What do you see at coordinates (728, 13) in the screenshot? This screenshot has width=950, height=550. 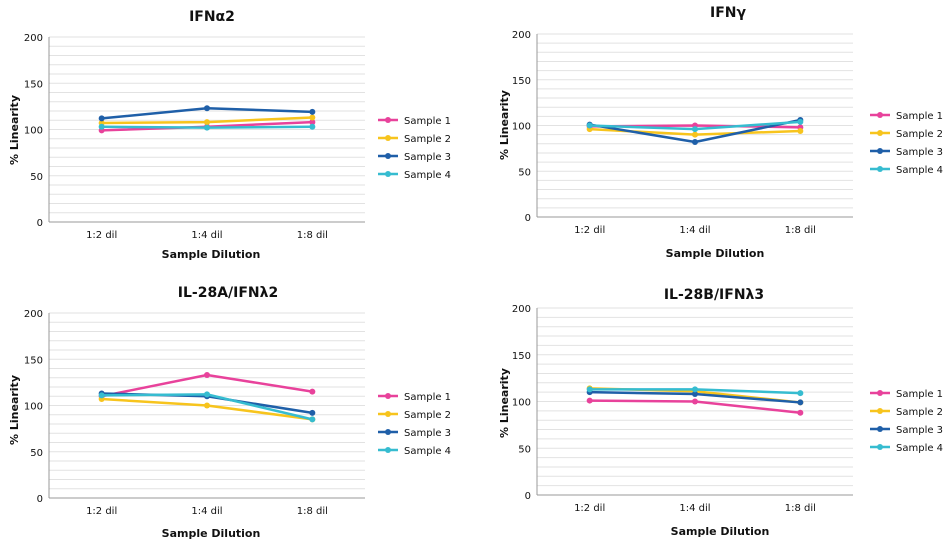 I see `chart-title: IFNγ` at bounding box center [728, 13].